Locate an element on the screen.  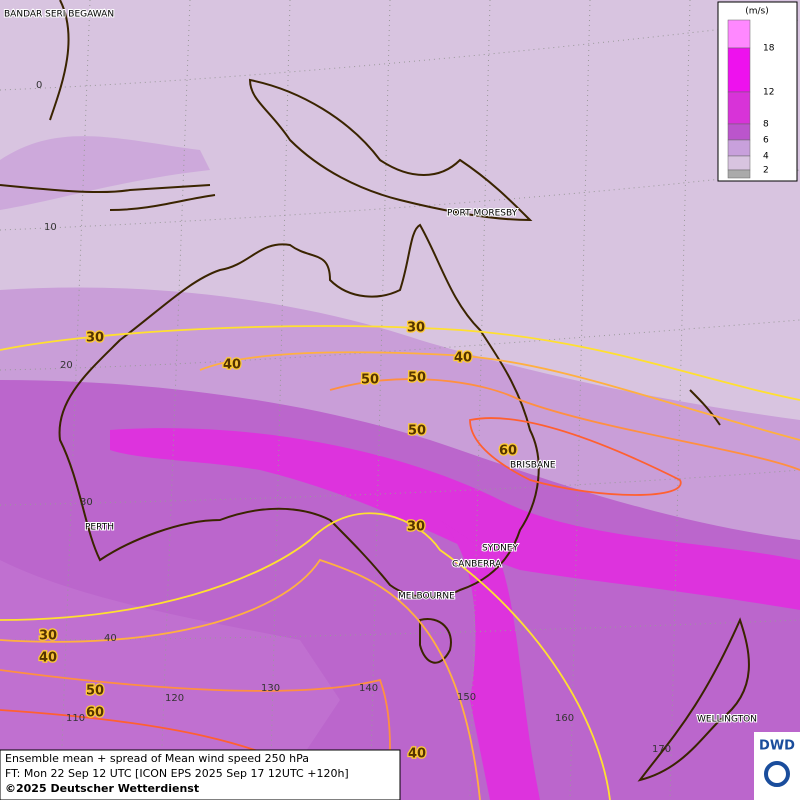
city-label: SYDNEY is located at coordinates (500, 549).